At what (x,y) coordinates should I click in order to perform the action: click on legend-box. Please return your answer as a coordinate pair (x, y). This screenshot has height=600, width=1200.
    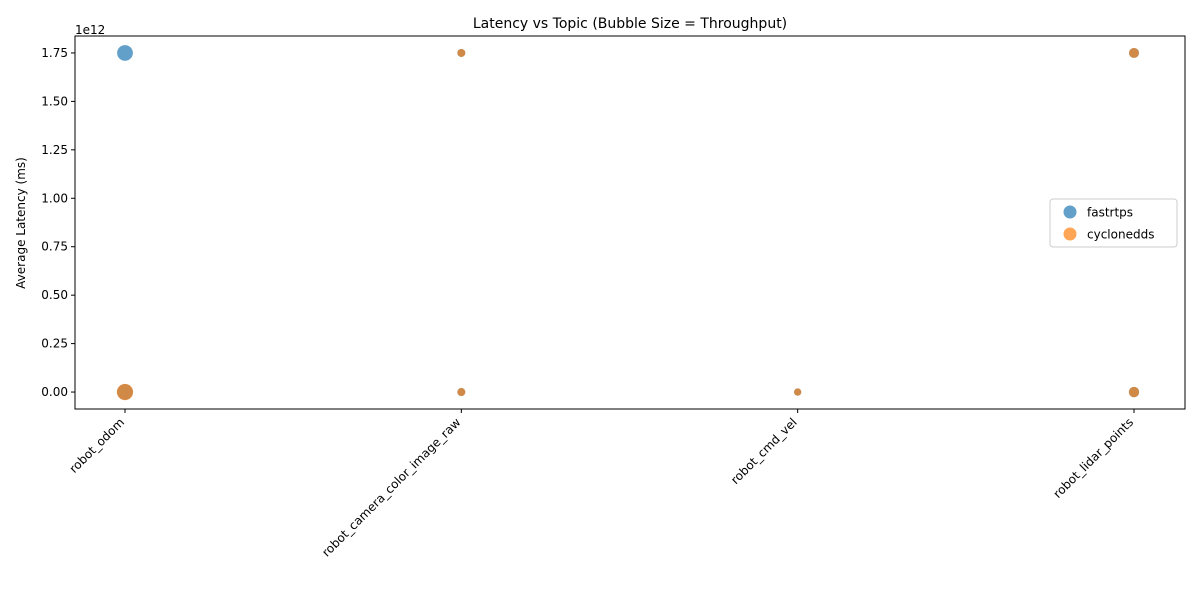
    Looking at the image, I should click on (1113, 223).